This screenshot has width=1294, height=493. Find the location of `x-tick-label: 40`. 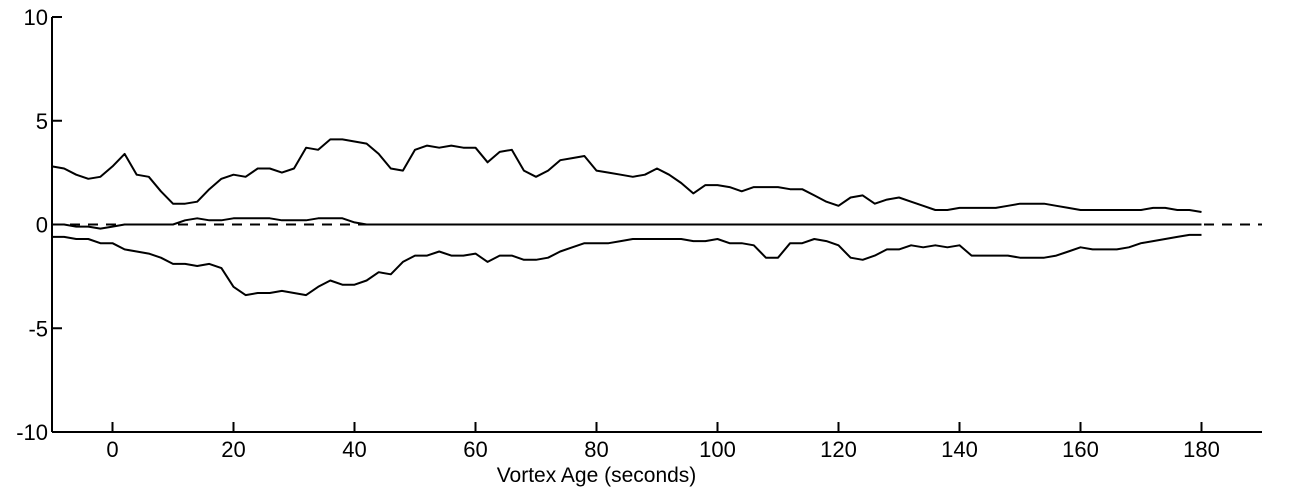

x-tick-label: 40 is located at coordinates (354, 449).